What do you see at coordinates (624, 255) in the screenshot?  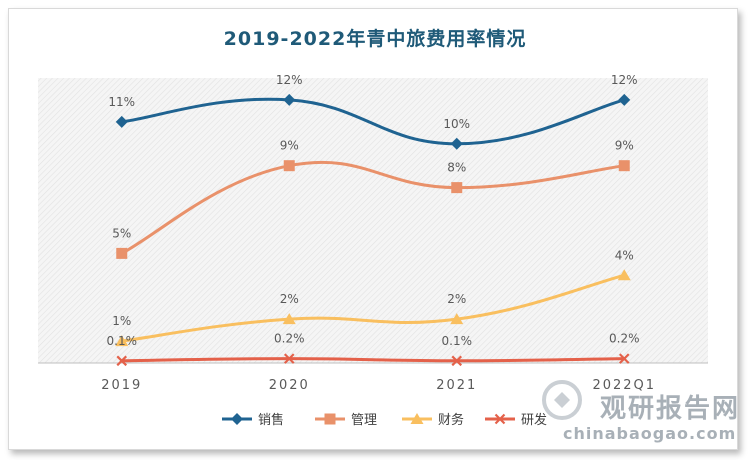 I see `data-label: 4%` at bounding box center [624, 255].